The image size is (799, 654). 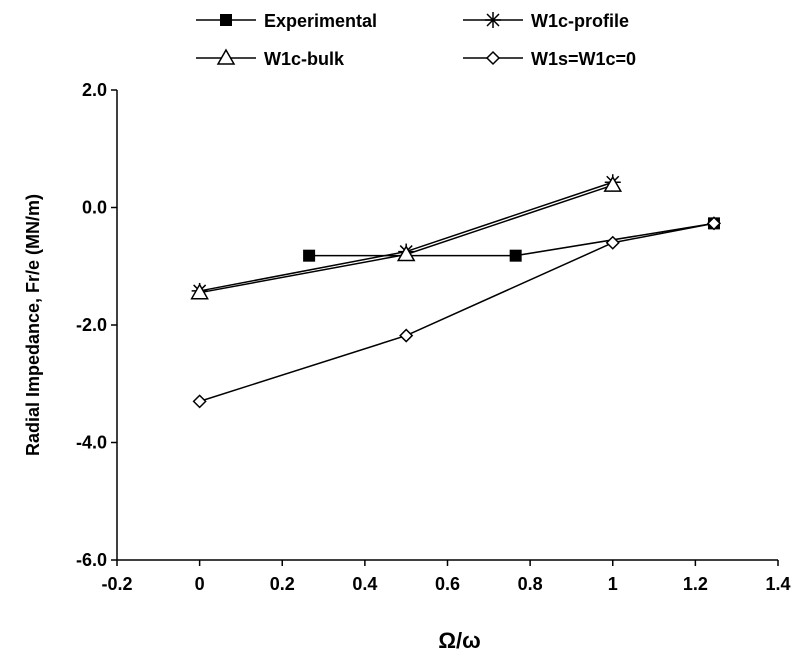 I want to click on y-tick-label: -6.0, so click(x=91, y=560).